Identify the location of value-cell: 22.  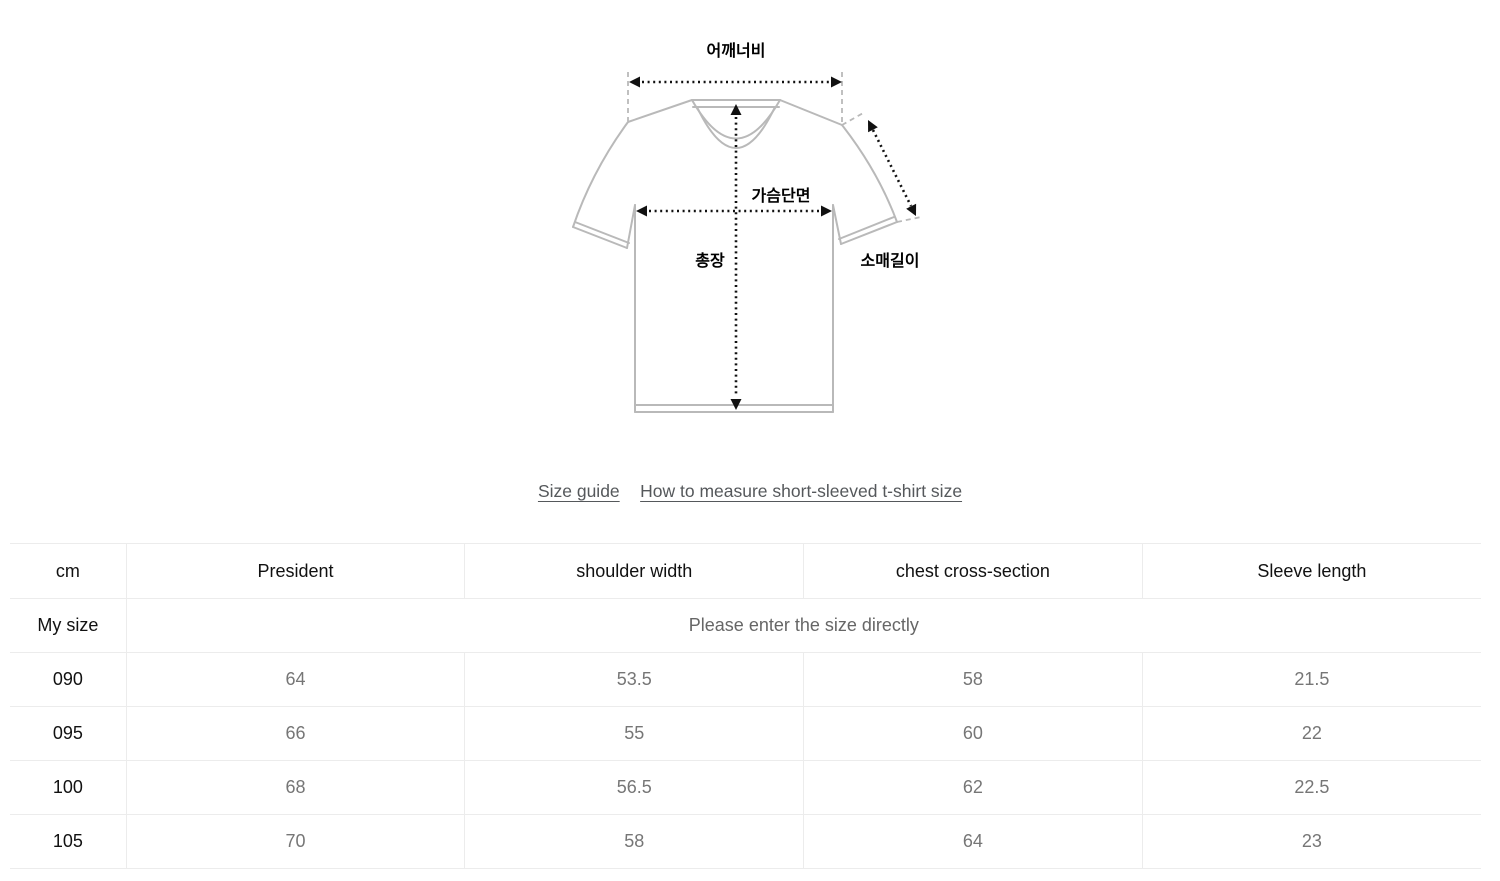
(1311, 733).